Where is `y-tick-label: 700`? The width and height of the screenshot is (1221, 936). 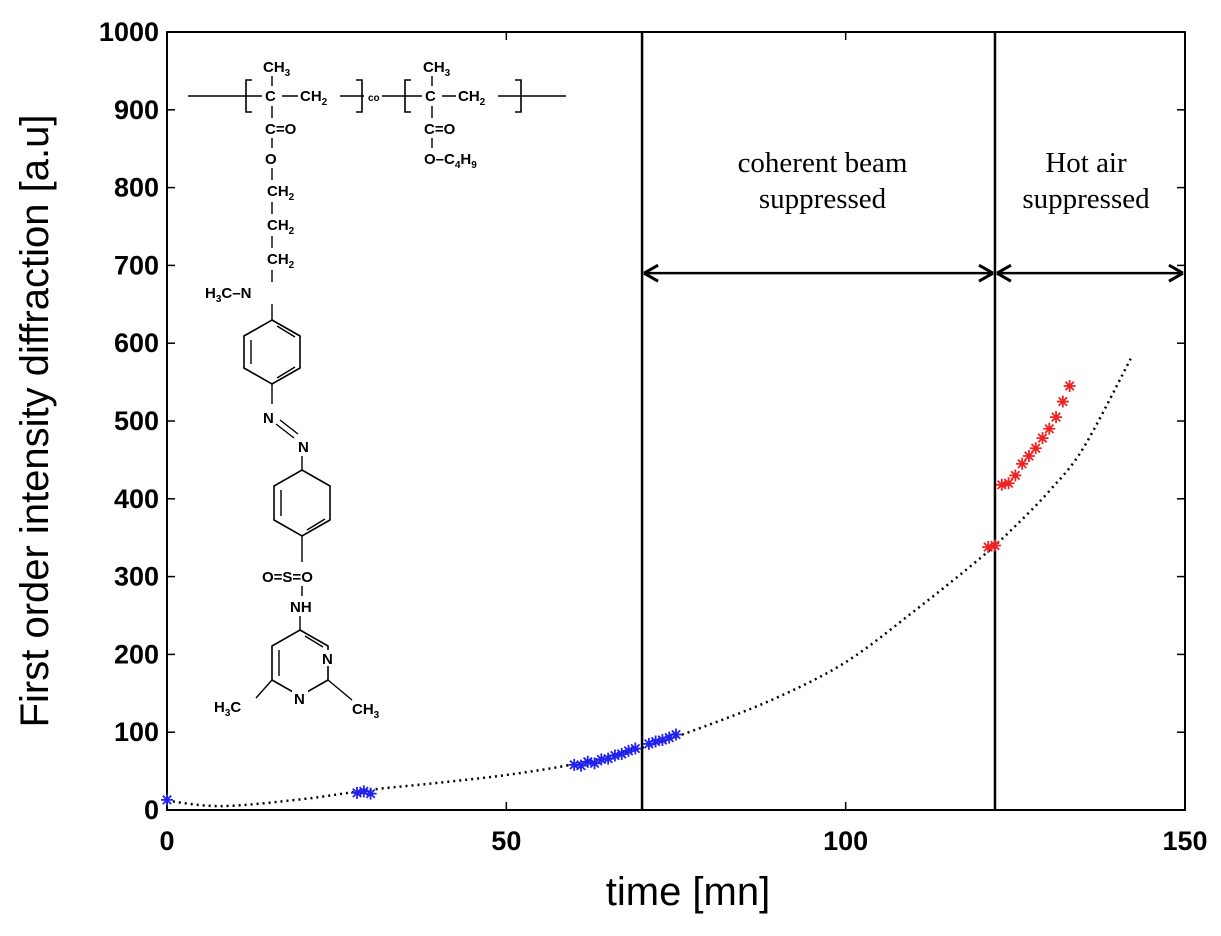
y-tick-label: 700 is located at coordinates (136, 265).